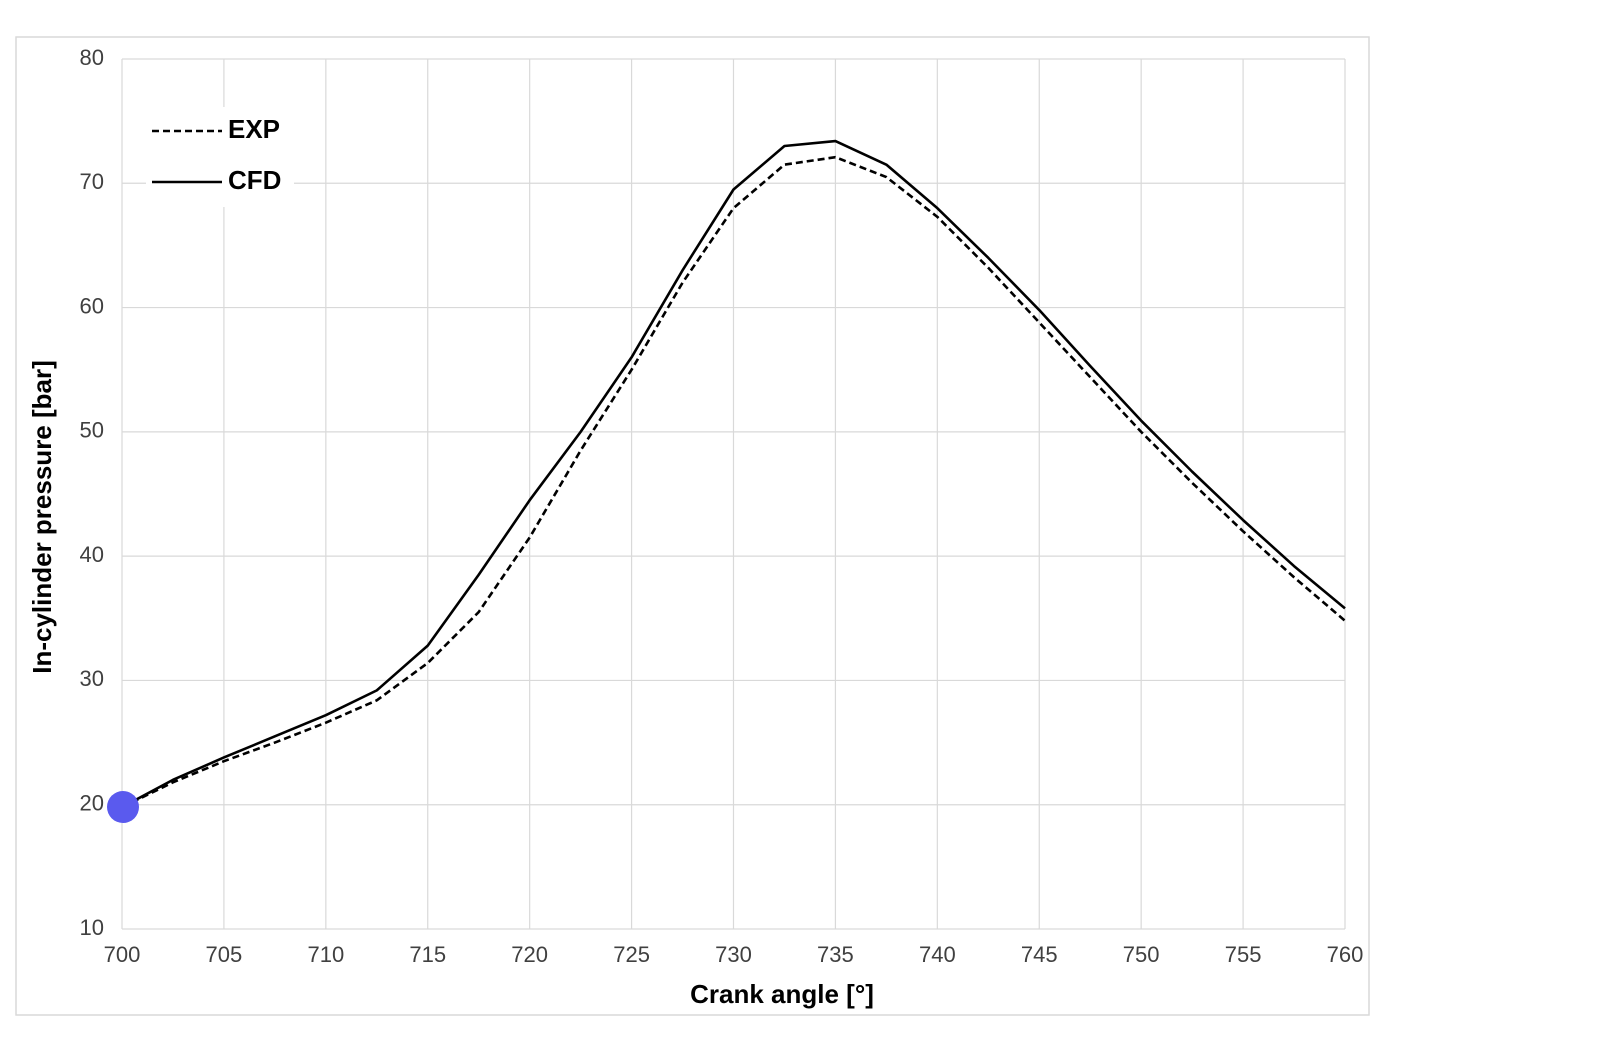  Describe the element at coordinates (92, 305) in the screenshot. I see `y-tick-label: 60` at that location.